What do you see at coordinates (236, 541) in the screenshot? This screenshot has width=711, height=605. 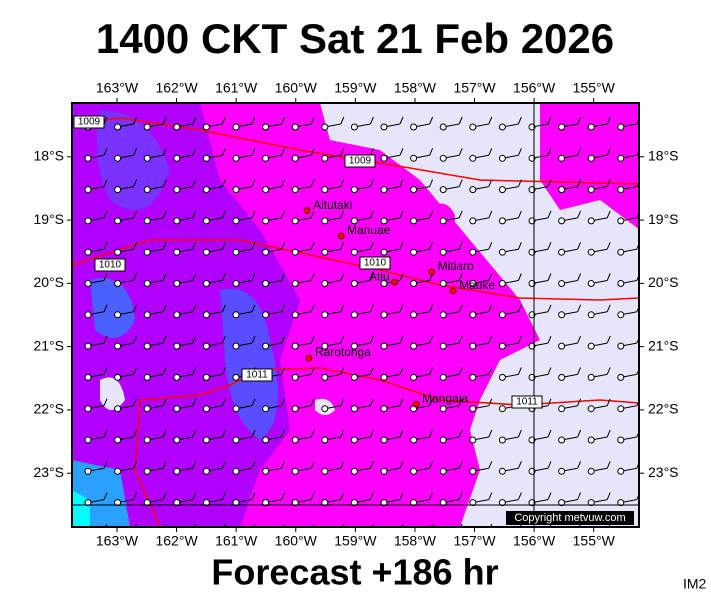 I see `x-tick-label: 161°W` at bounding box center [236, 541].